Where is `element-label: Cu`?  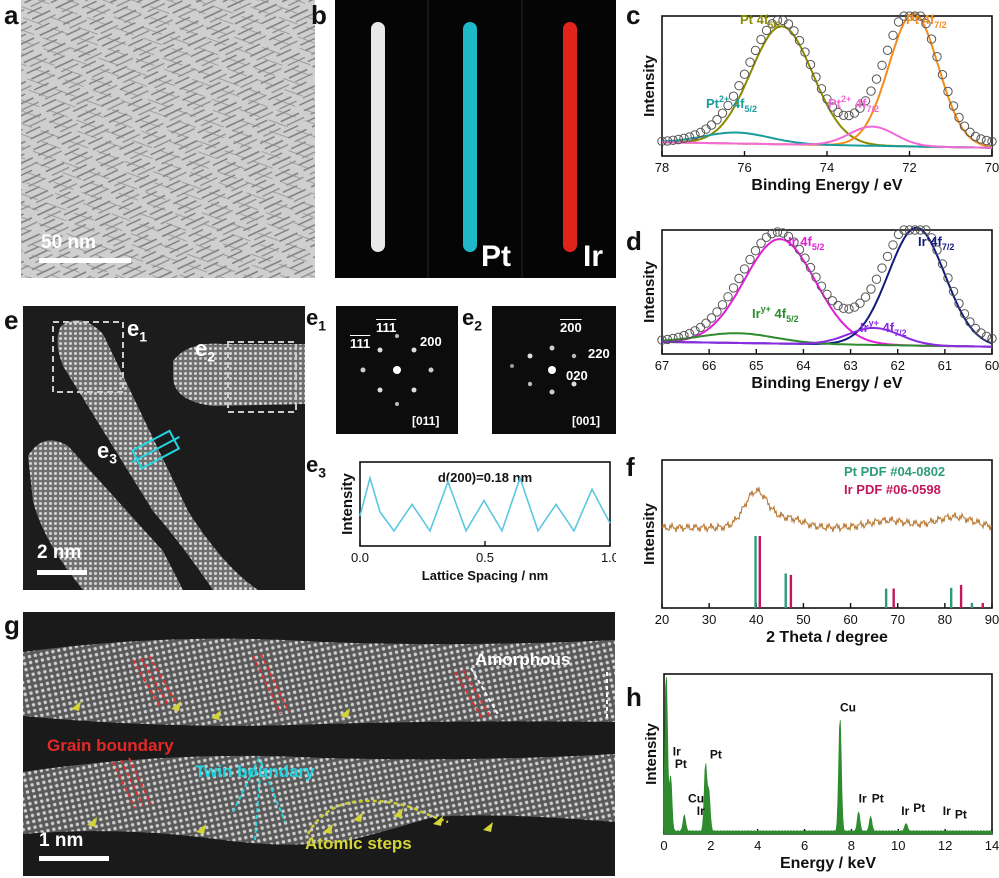
element-label: Cu is located at coordinates (848, 708).